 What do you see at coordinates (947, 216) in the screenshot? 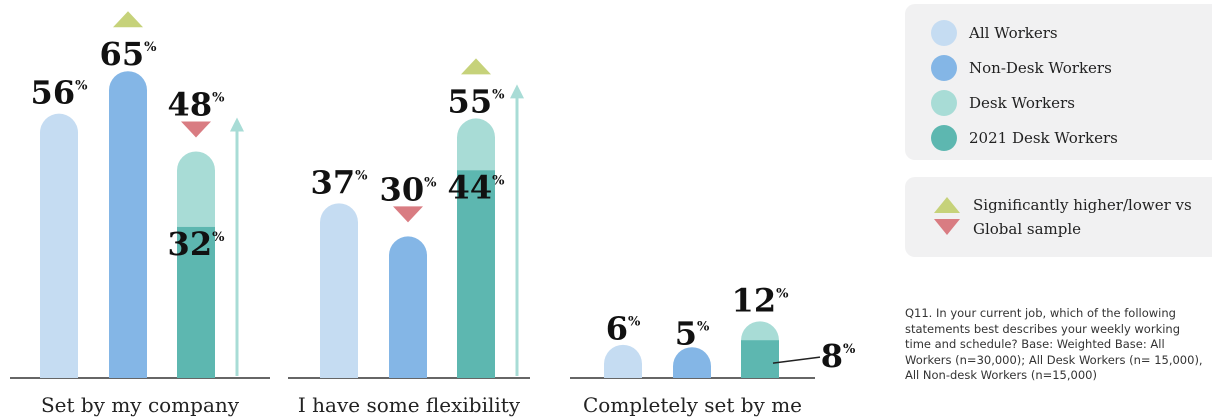
I see `significance-icons` at bounding box center [947, 216].